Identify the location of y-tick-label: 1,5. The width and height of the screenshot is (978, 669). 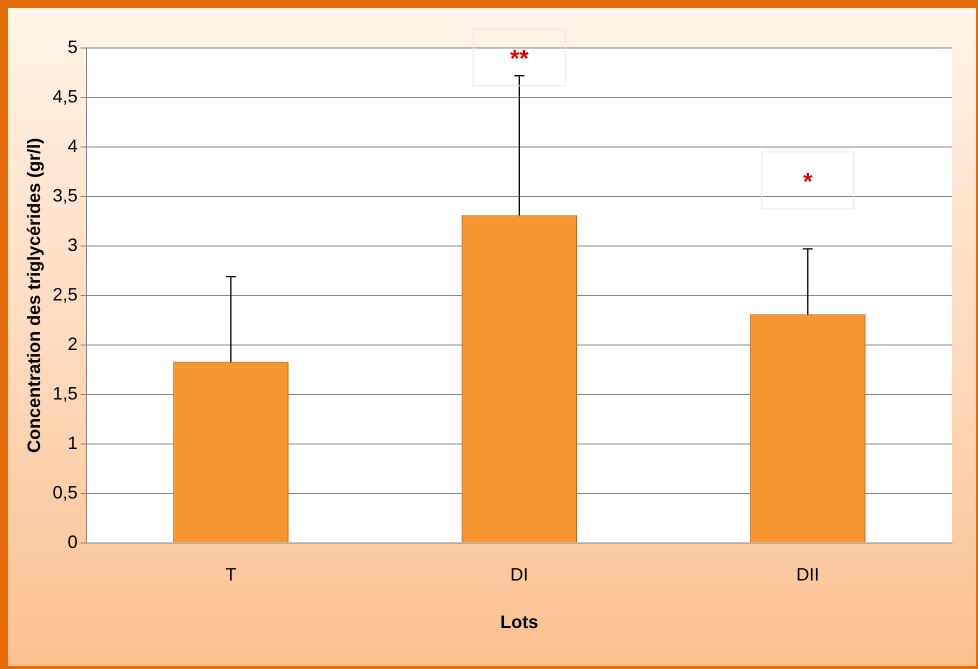
(65, 393).